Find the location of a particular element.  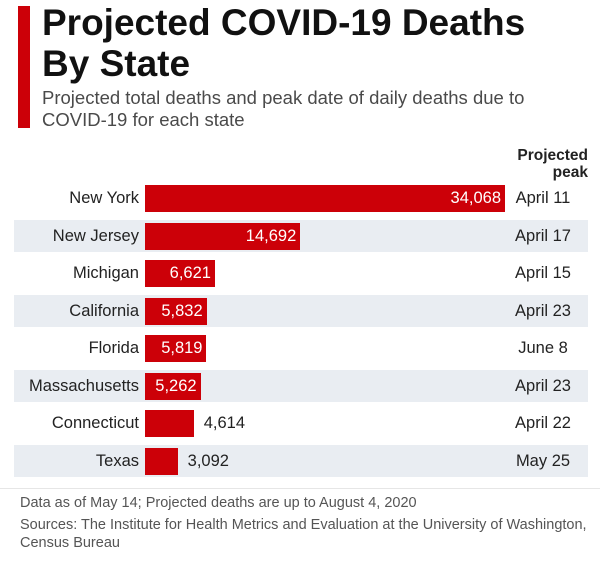

chart-row: Michigan 6,621 April 15 is located at coordinates (301, 273).